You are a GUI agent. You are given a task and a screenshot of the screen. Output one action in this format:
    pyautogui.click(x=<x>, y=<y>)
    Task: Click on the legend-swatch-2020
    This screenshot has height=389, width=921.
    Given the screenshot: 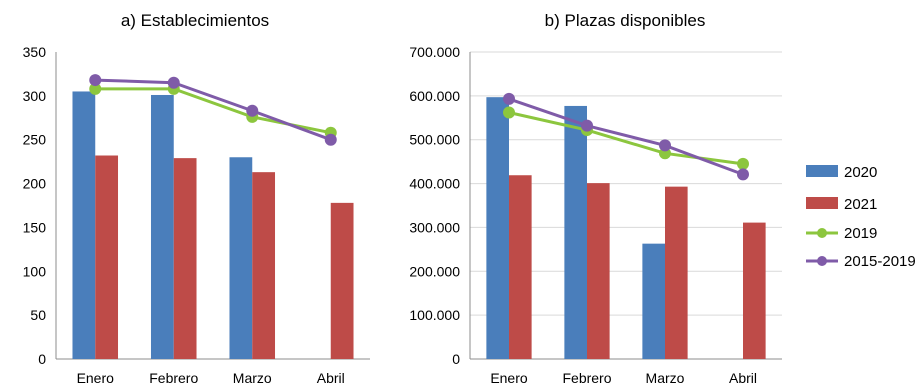 What is the action you would take?
    pyautogui.click(x=822, y=171)
    